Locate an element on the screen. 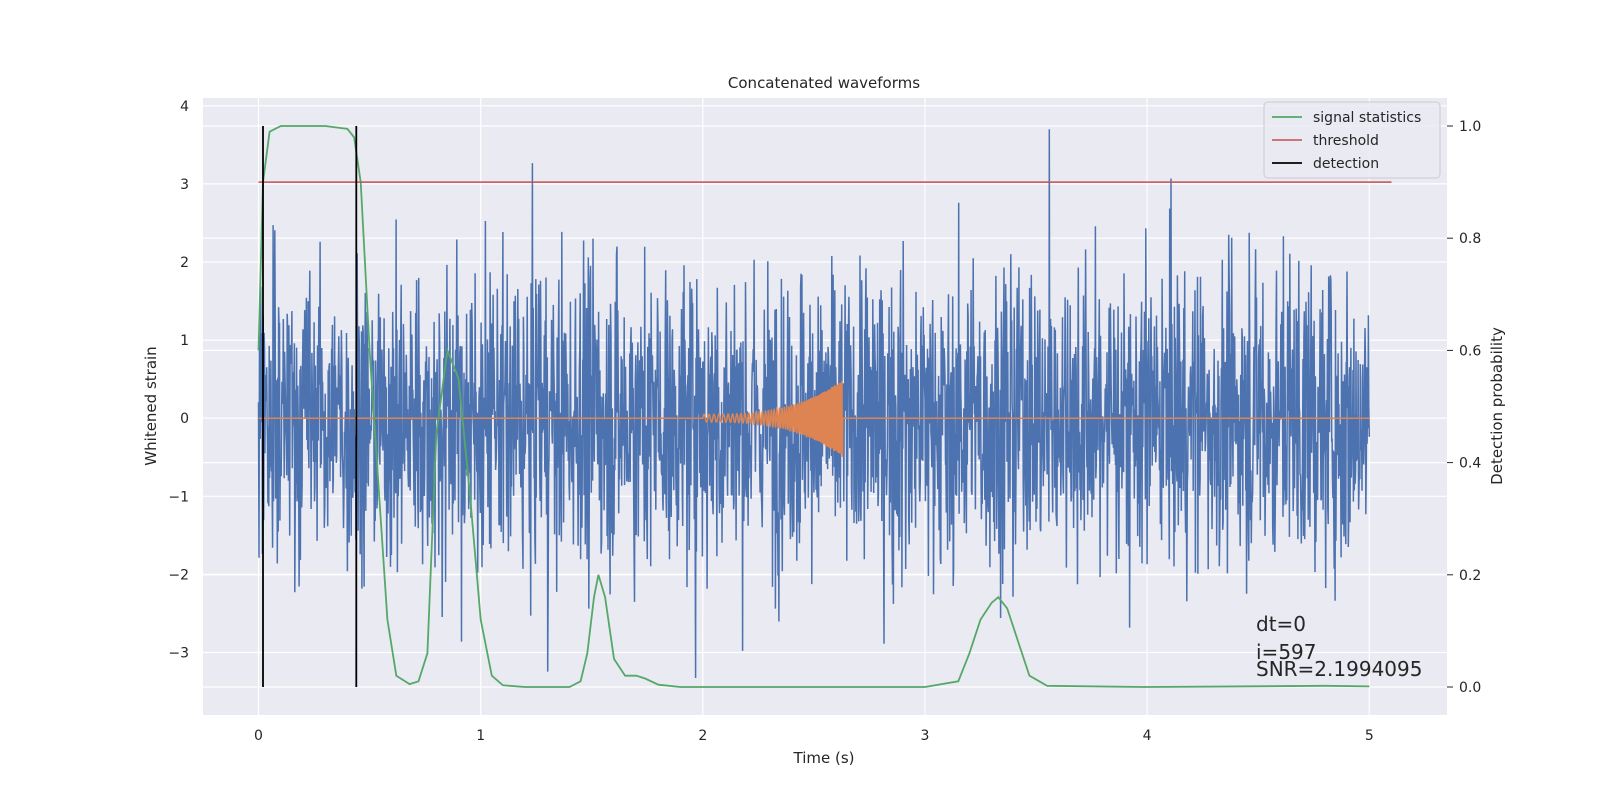  y2-tick-label: 0.0 is located at coordinates (1470, 688).